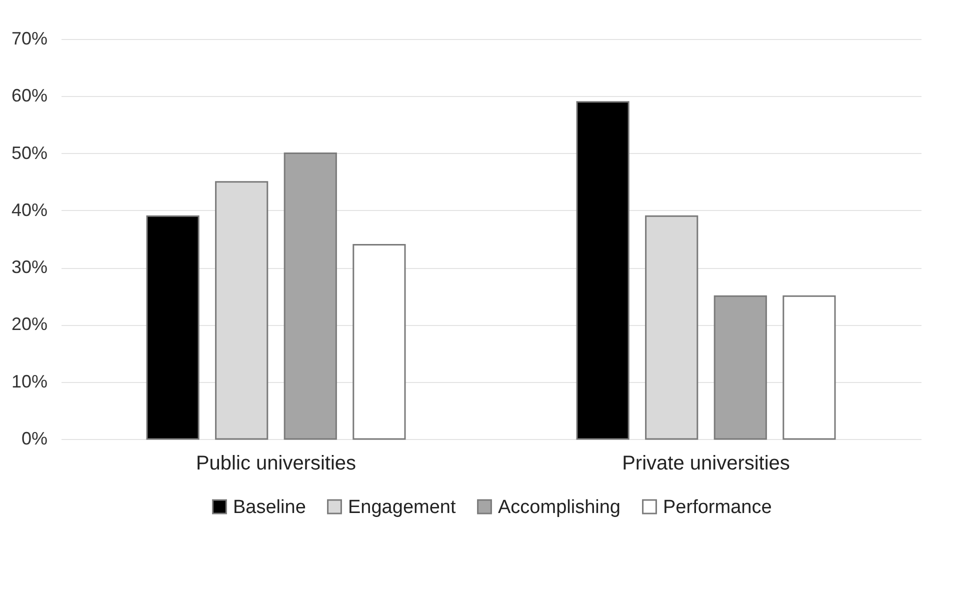 The height and width of the screenshot is (593, 977). Describe the element at coordinates (559, 507) in the screenshot. I see `legend-label: Accomplishing` at that location.